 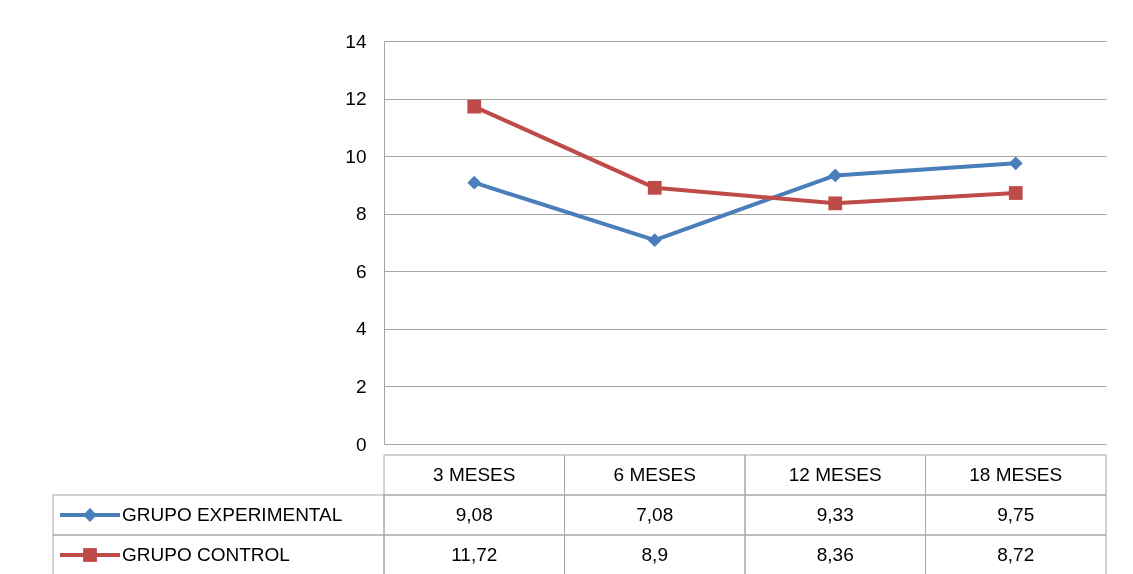 I want to click on y-tick-label: 12, so click(x=356, y=99).